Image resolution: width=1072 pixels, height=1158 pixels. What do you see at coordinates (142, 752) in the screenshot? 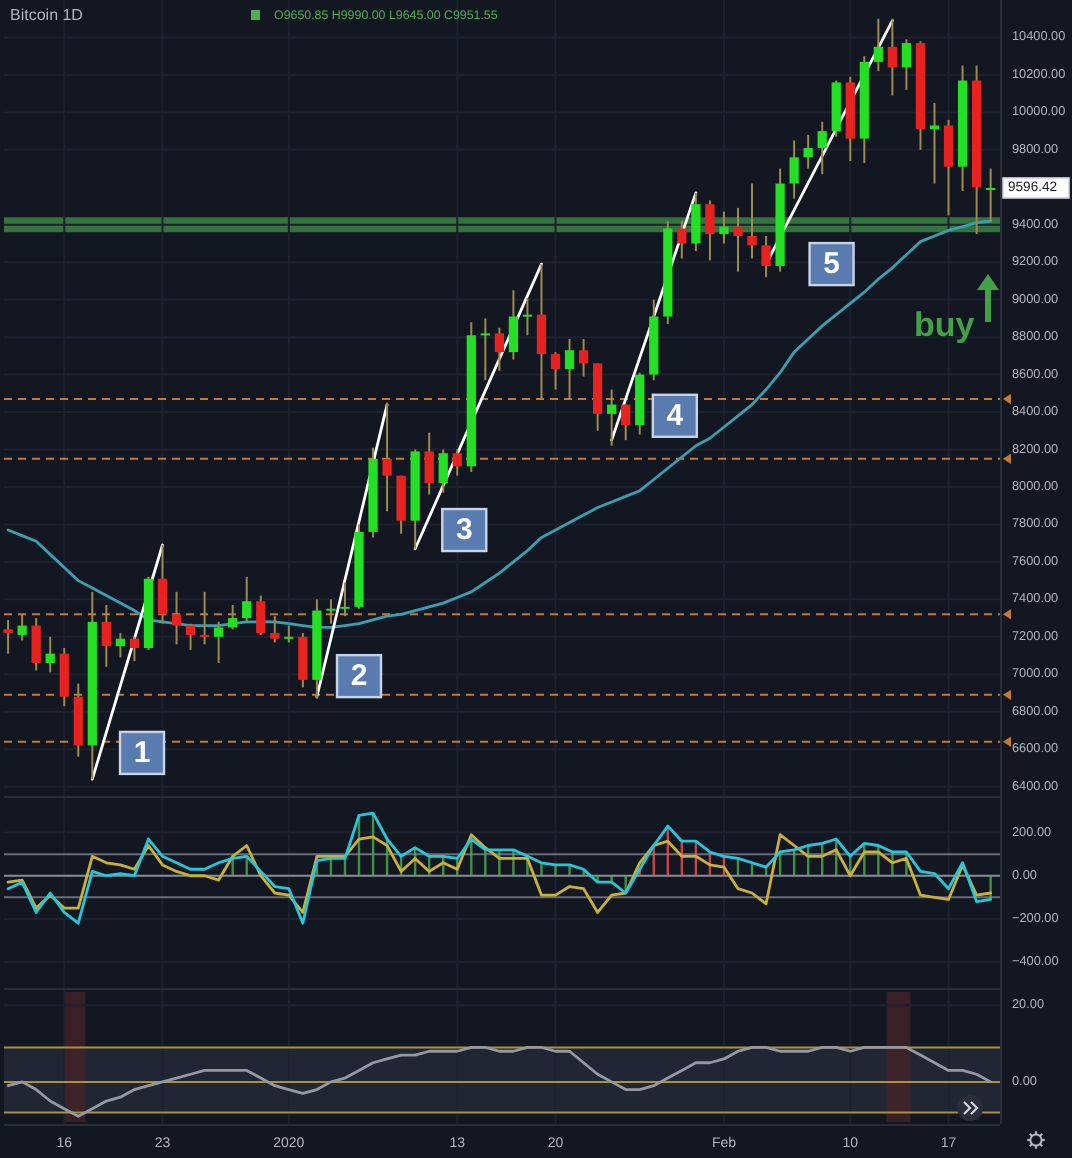
I see `annotation: 1` at bounding box center [142, 752].